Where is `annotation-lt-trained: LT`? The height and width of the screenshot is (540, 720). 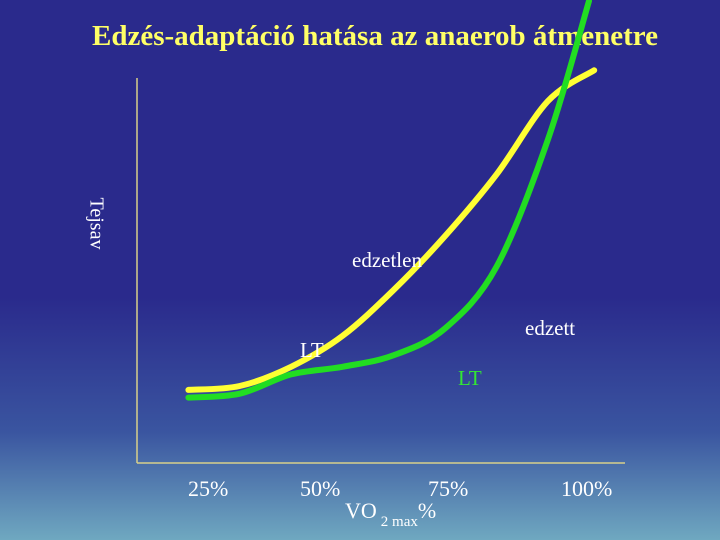
annotation-lt-trained: LT is located at coordinates (470, 378).